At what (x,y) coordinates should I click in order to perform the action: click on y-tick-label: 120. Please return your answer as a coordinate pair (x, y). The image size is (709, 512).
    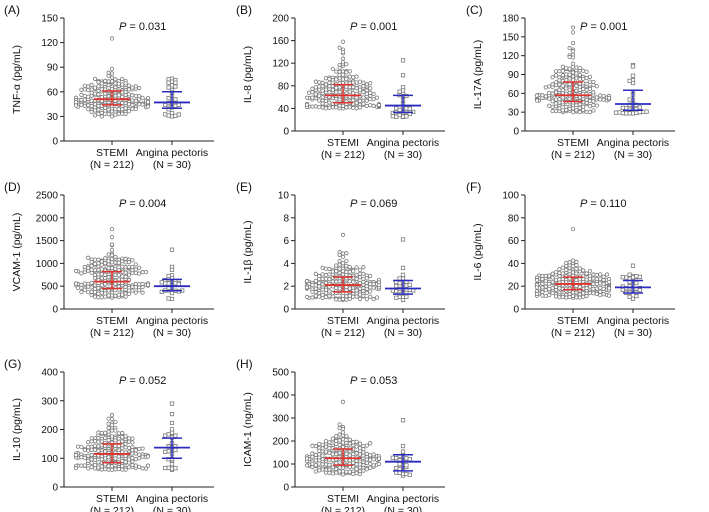
    Looking at the image, I should click on (280, 64).